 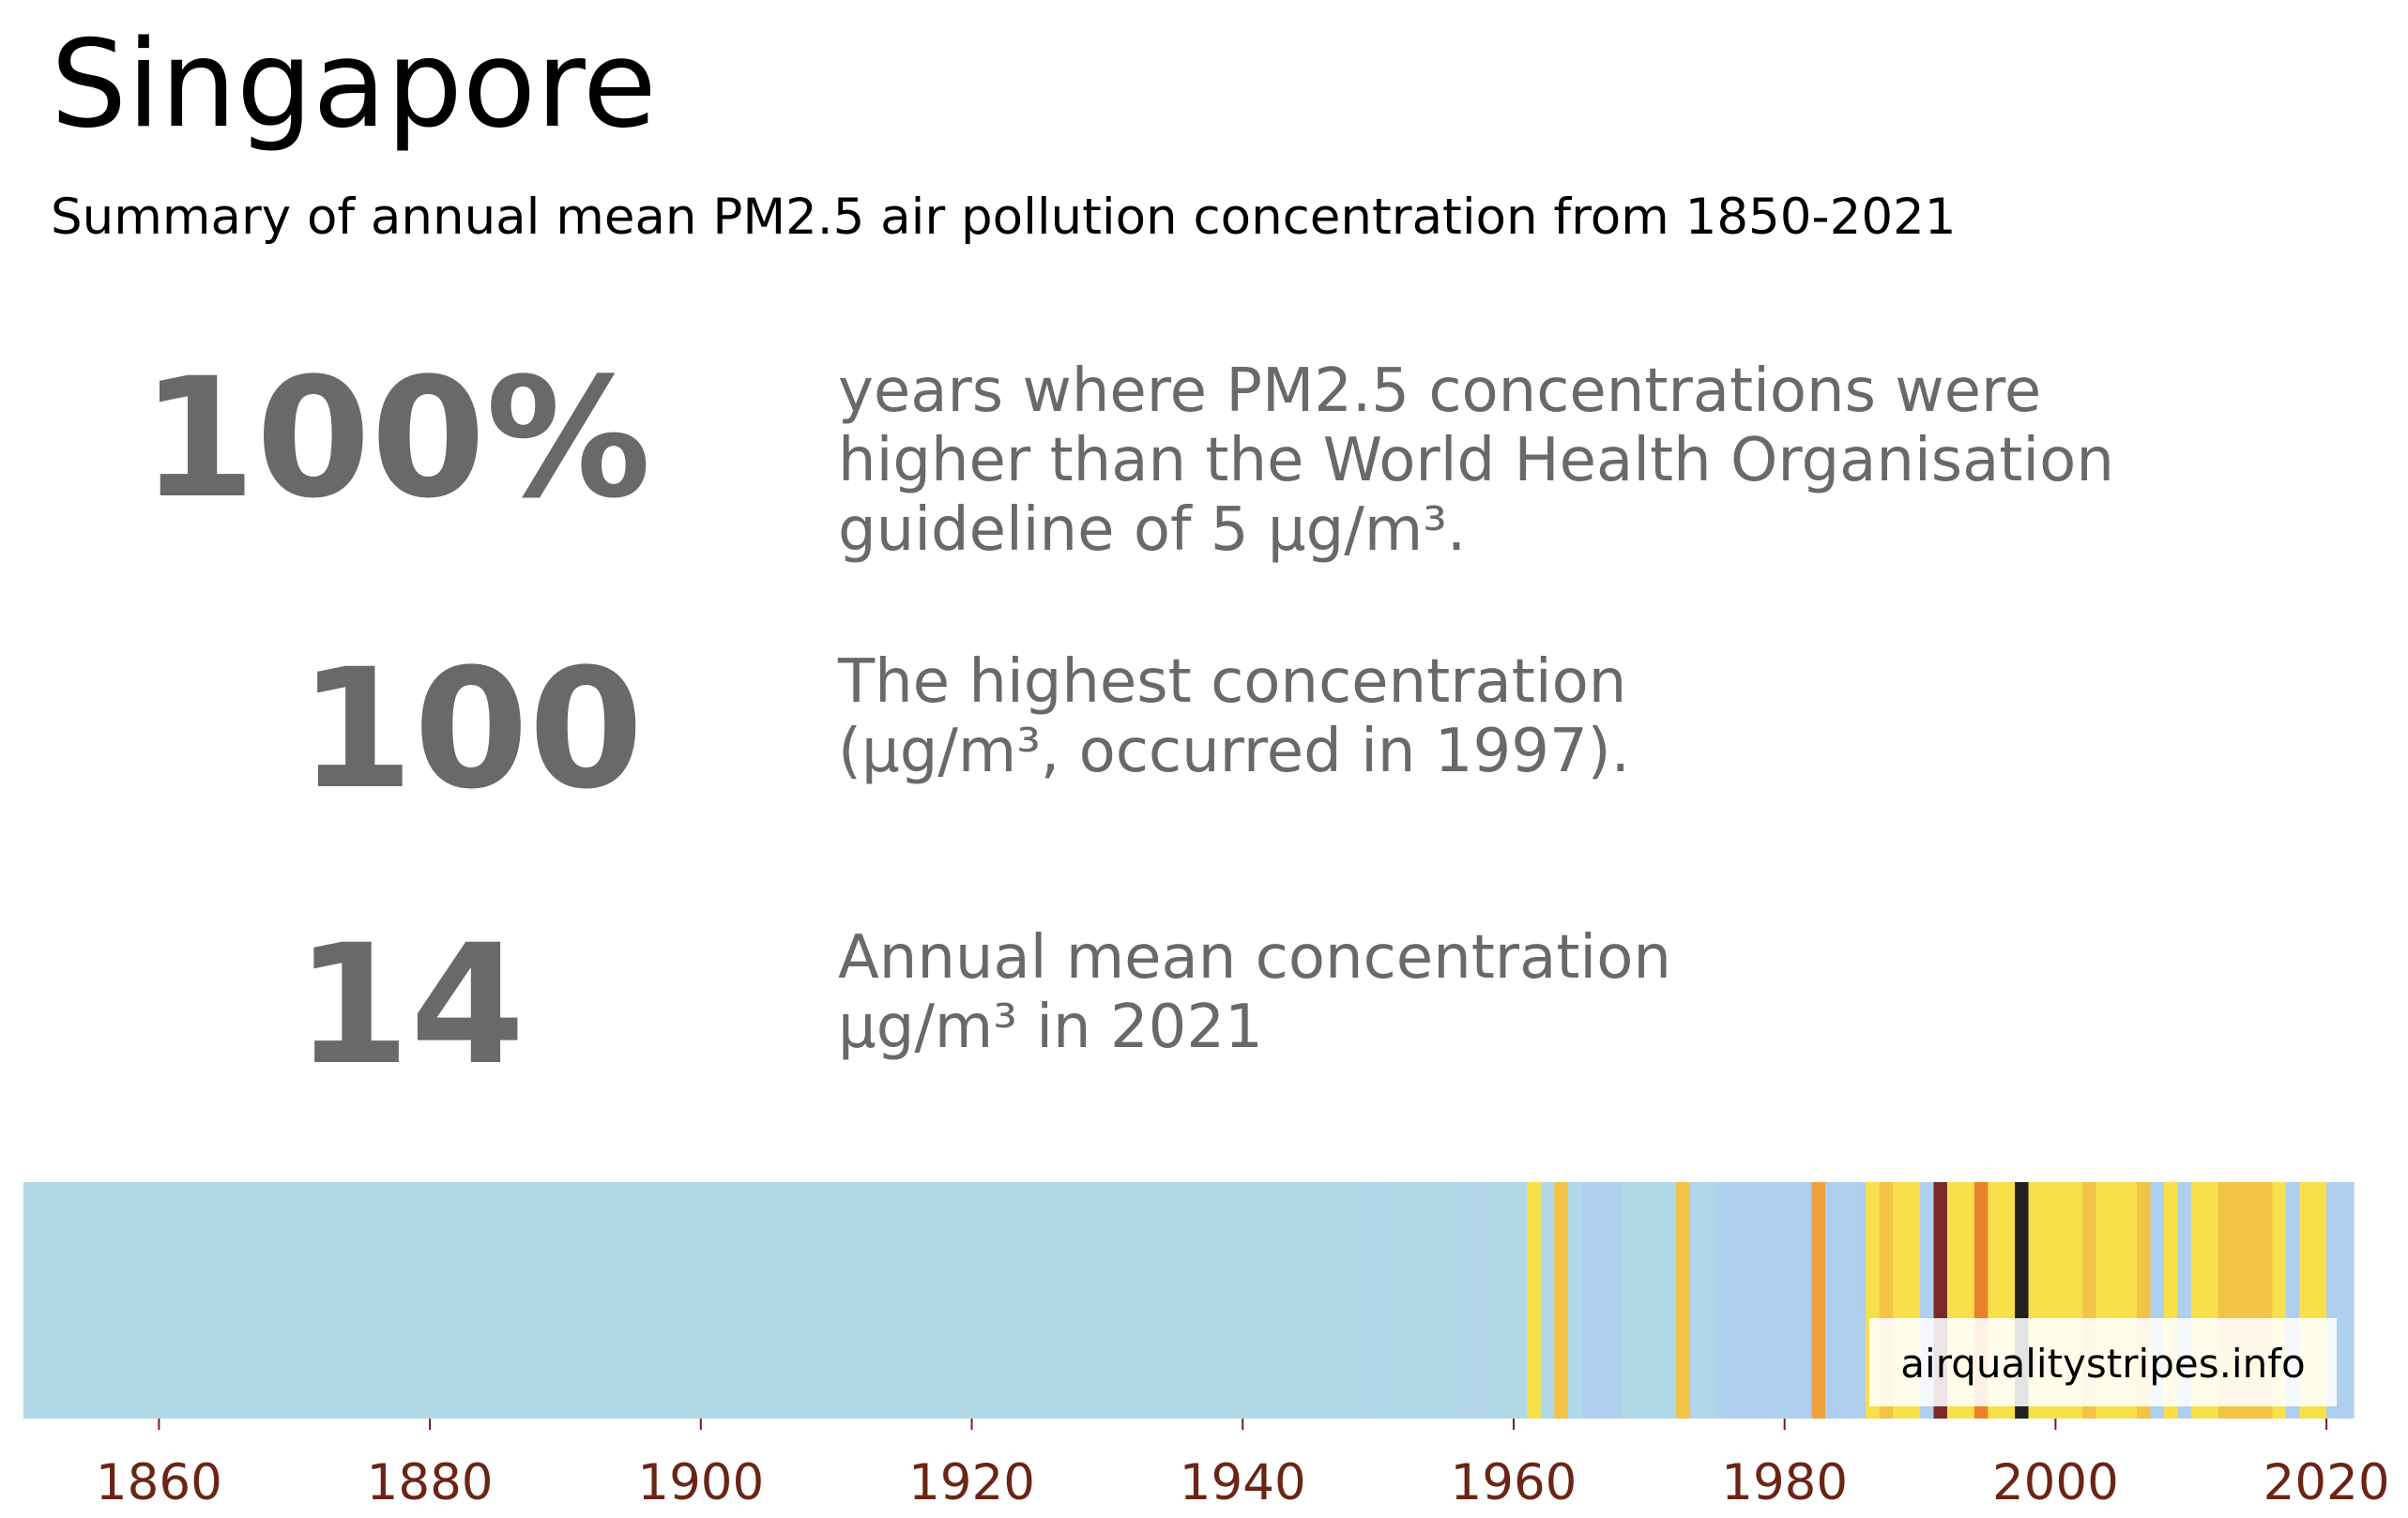 I want to click on stat-description-line: µg/m³ in 2021, so click(x=1050, y=1027).